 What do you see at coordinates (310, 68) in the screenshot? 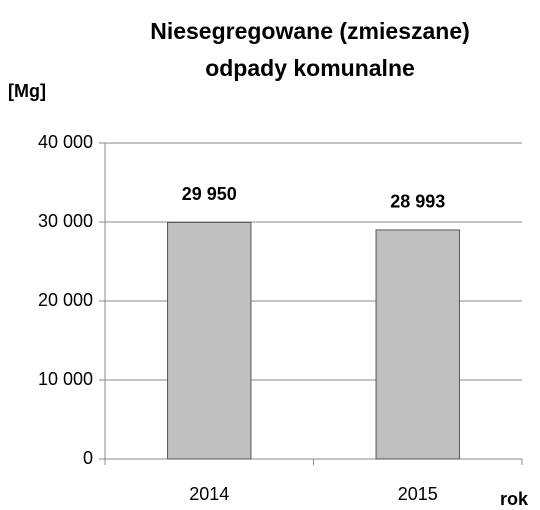
I see `chart-title: odpady komunalne` at bounding box center [310, 68].